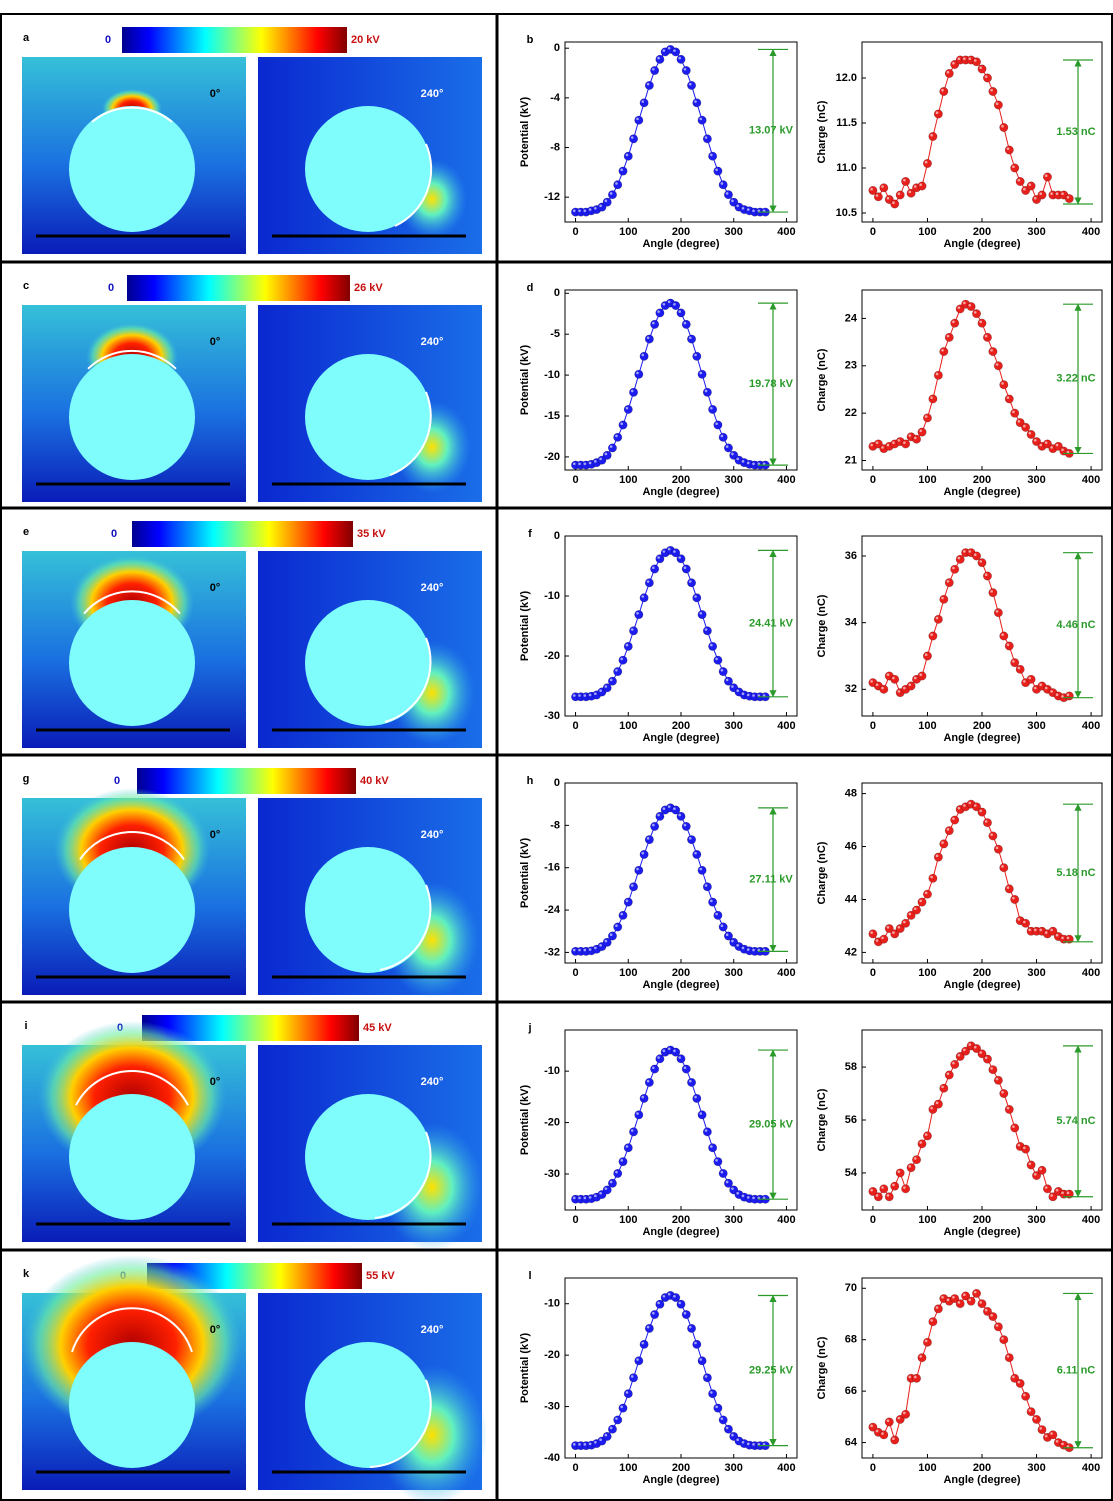 Image resolution: width=1113 pixels, height=1501 pixels. I want to click on span-label: 27.11 kV, so click(771, 880).